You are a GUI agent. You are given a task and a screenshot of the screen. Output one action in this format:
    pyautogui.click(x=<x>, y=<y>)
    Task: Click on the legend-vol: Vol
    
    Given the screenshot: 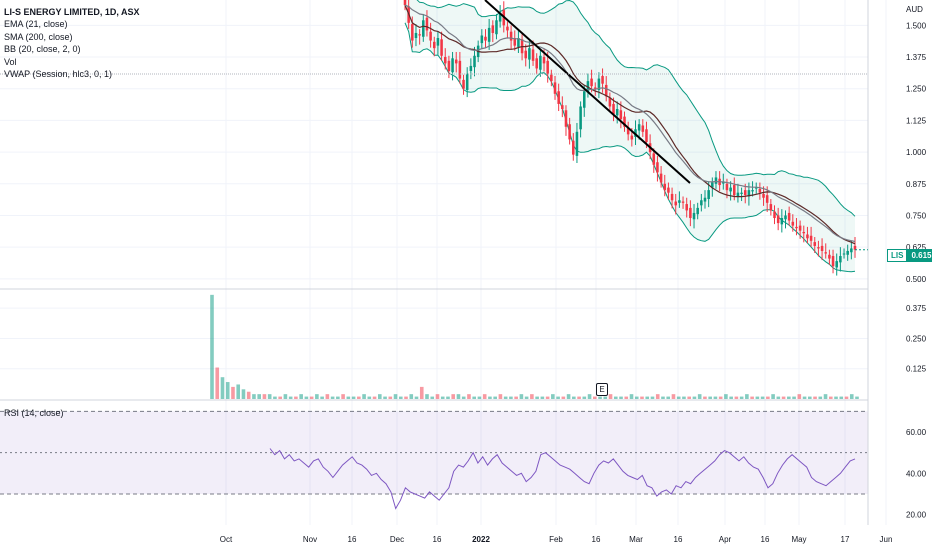 What is the action you would take?
    pyautogui.click(x=10, y=61)
    